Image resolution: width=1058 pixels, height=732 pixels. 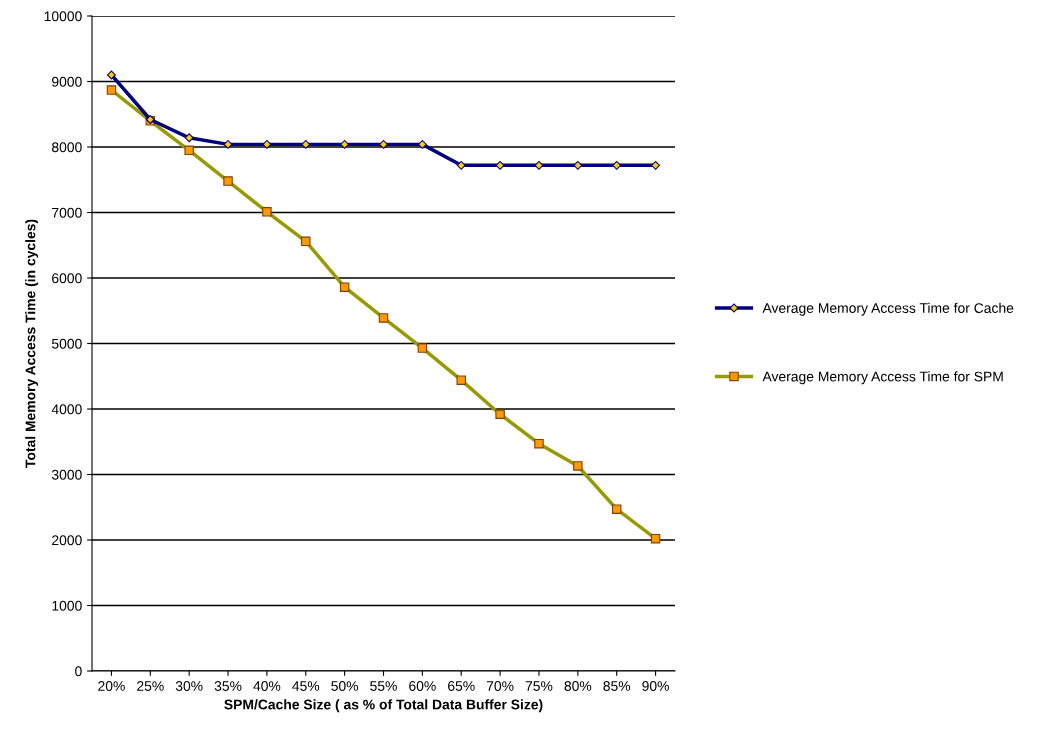 What do you see at coordinates (383, 706) in the screenshot?
I see `x-axis-title: SPM/Cache Size ( as % of Total Data Buffer Size)` at bounding box center [383, 706].